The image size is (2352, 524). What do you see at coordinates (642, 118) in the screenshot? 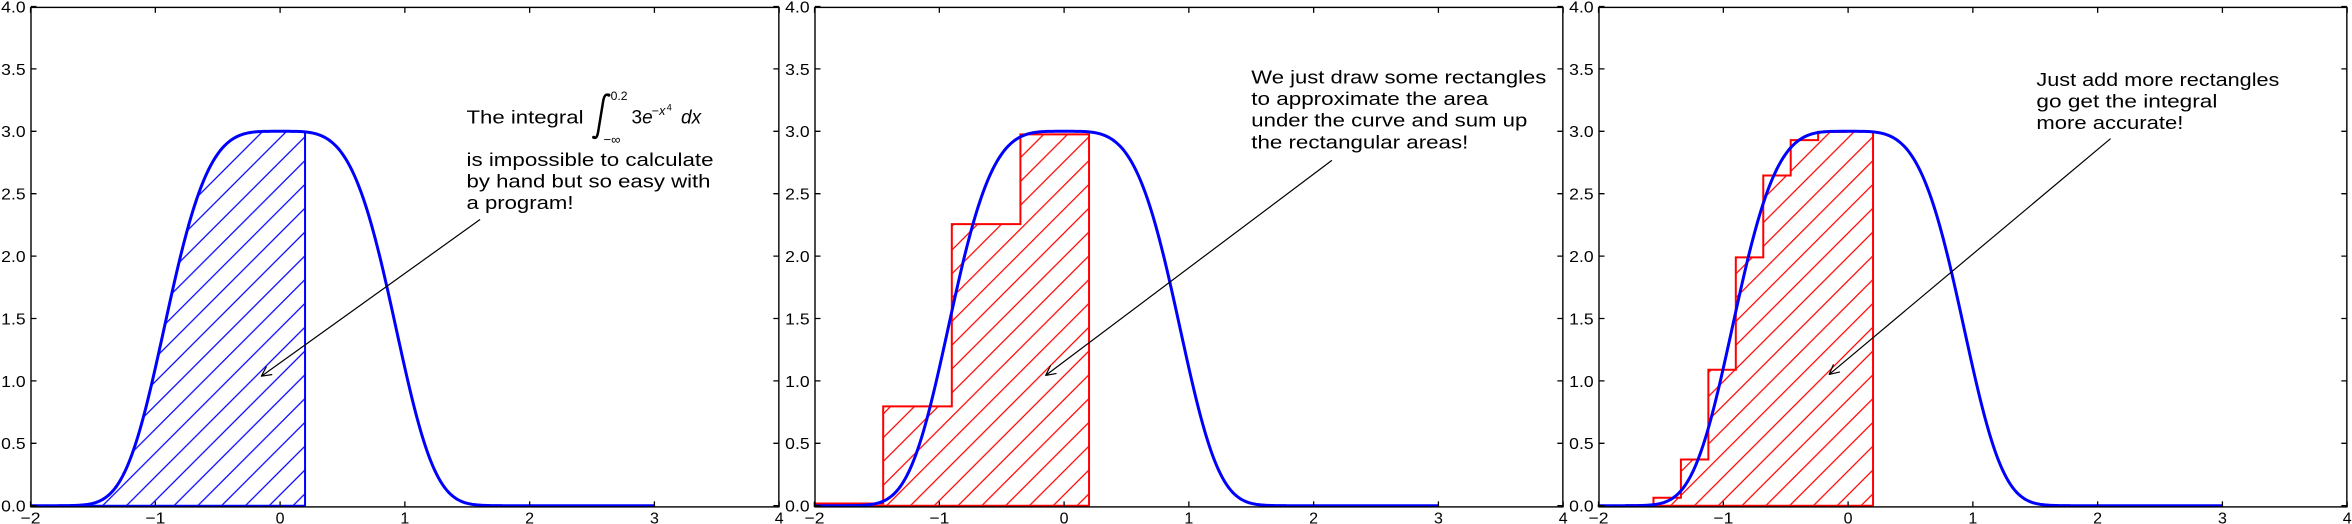
I see `svg-text: 3e` at bounding box center [642, 118].